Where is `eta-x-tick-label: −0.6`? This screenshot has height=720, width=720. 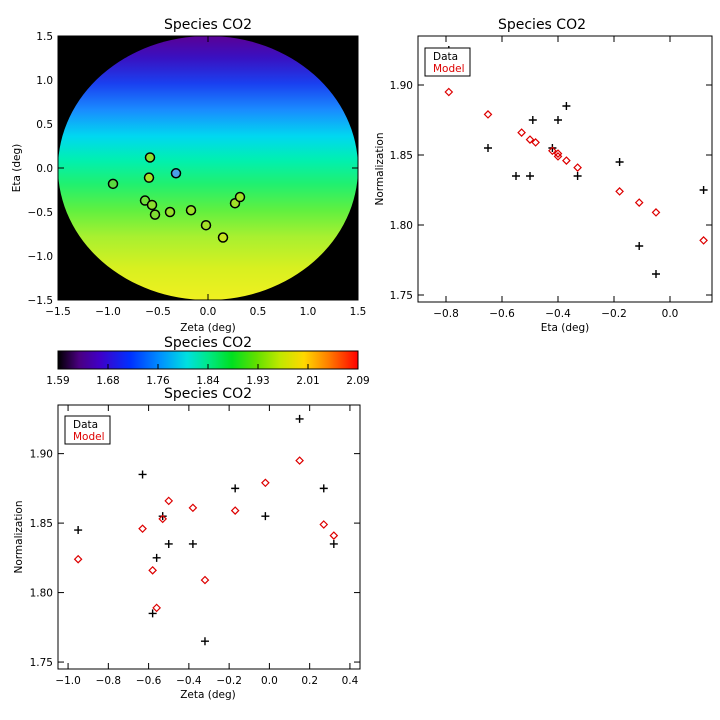 eta-x-tick-label: −0.6 is located at coordinates (502, 314).